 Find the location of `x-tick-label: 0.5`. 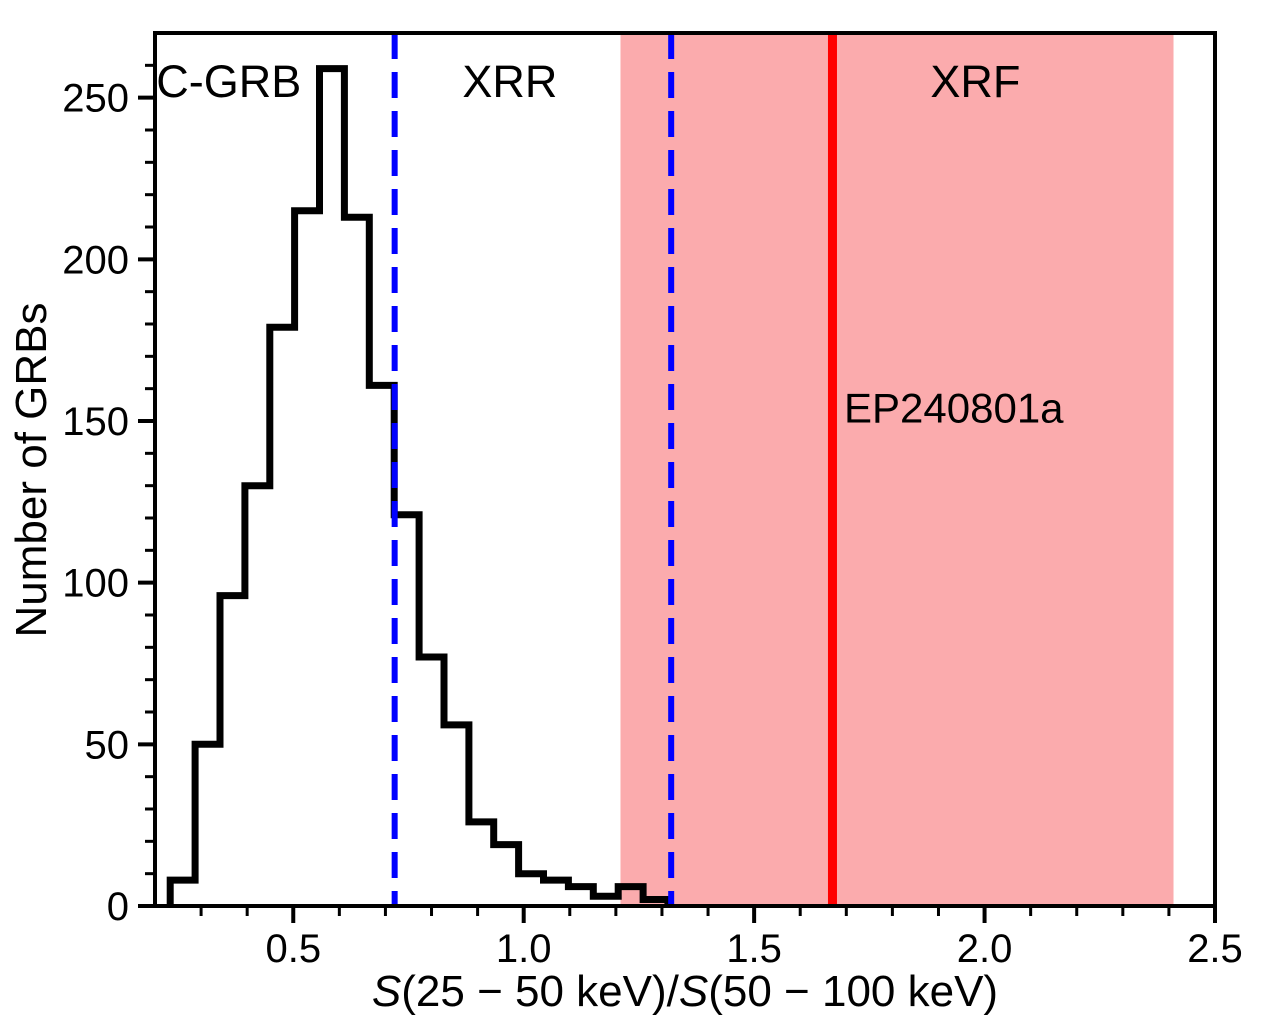

x-tick-label: 0.5 is located at coordinates (293, 949).